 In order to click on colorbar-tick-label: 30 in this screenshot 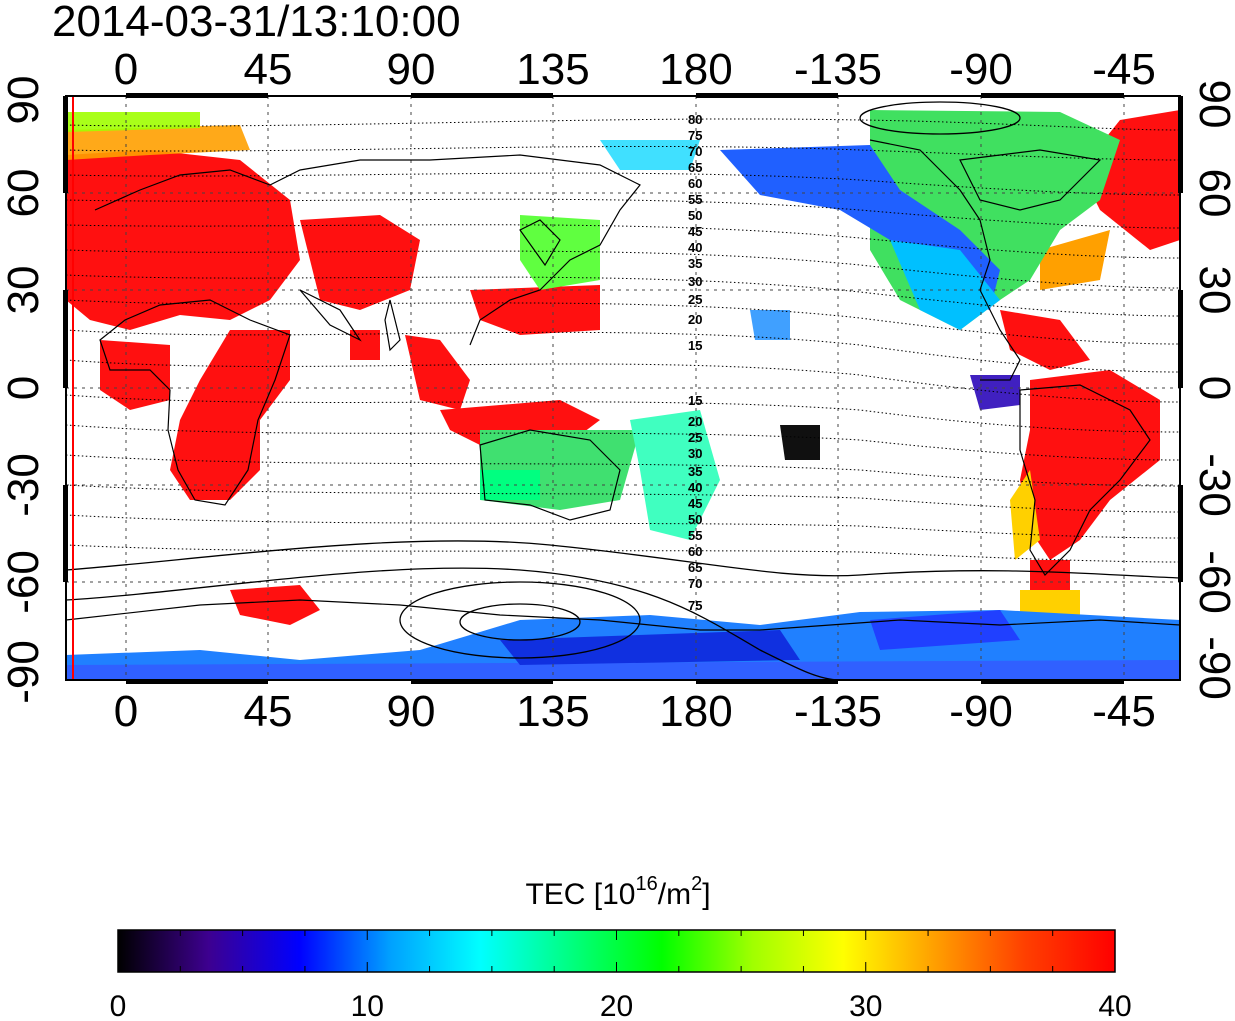, I will do `click(865, 1005)`.